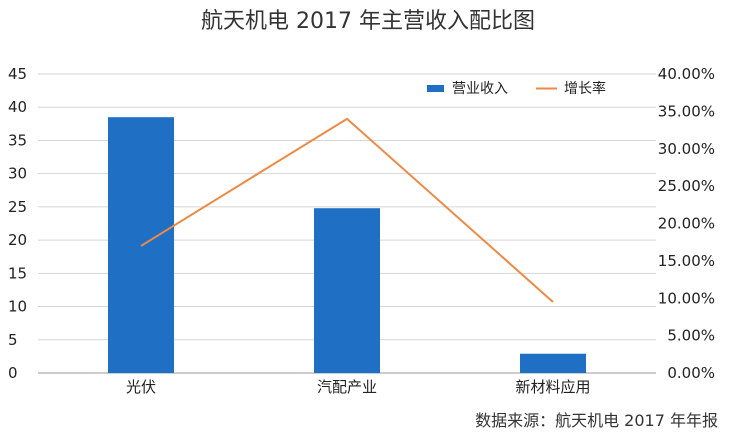 This screenshot has height=442, width=736. I want to click on right-tick-label: 5.00%, so click(691, 336).